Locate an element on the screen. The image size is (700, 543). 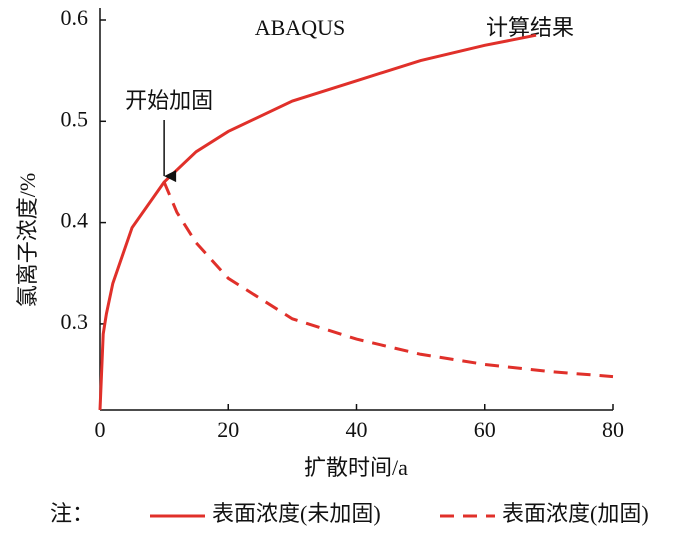
y-tick-label: 0.4 is located at coordinates (75, 220).